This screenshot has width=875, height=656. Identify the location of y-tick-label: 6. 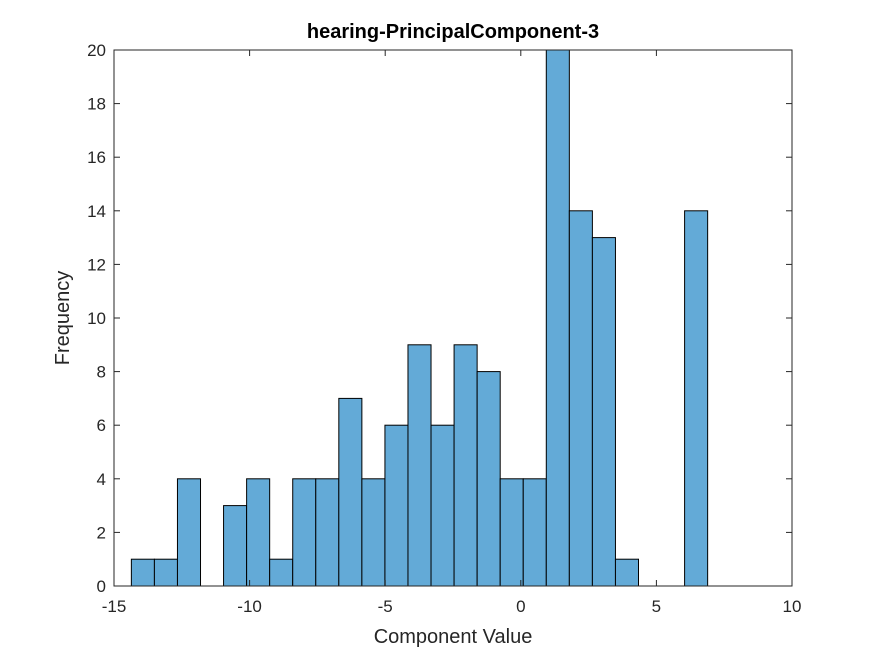
(101, 425).